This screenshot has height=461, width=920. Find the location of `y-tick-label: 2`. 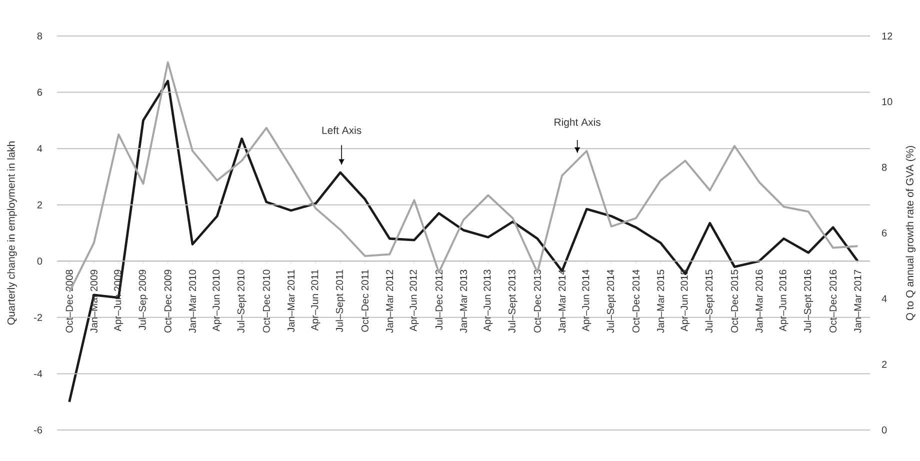

y-tick-label: 2 is located at coordinates (39, 204).